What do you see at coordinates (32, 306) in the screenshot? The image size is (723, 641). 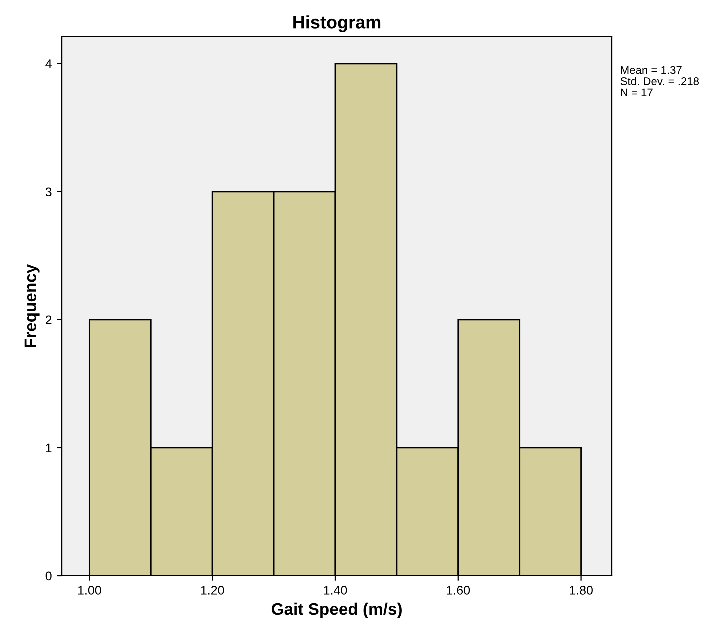 I see `y-axis-title: Frequency` at bounding box center [32, 306].